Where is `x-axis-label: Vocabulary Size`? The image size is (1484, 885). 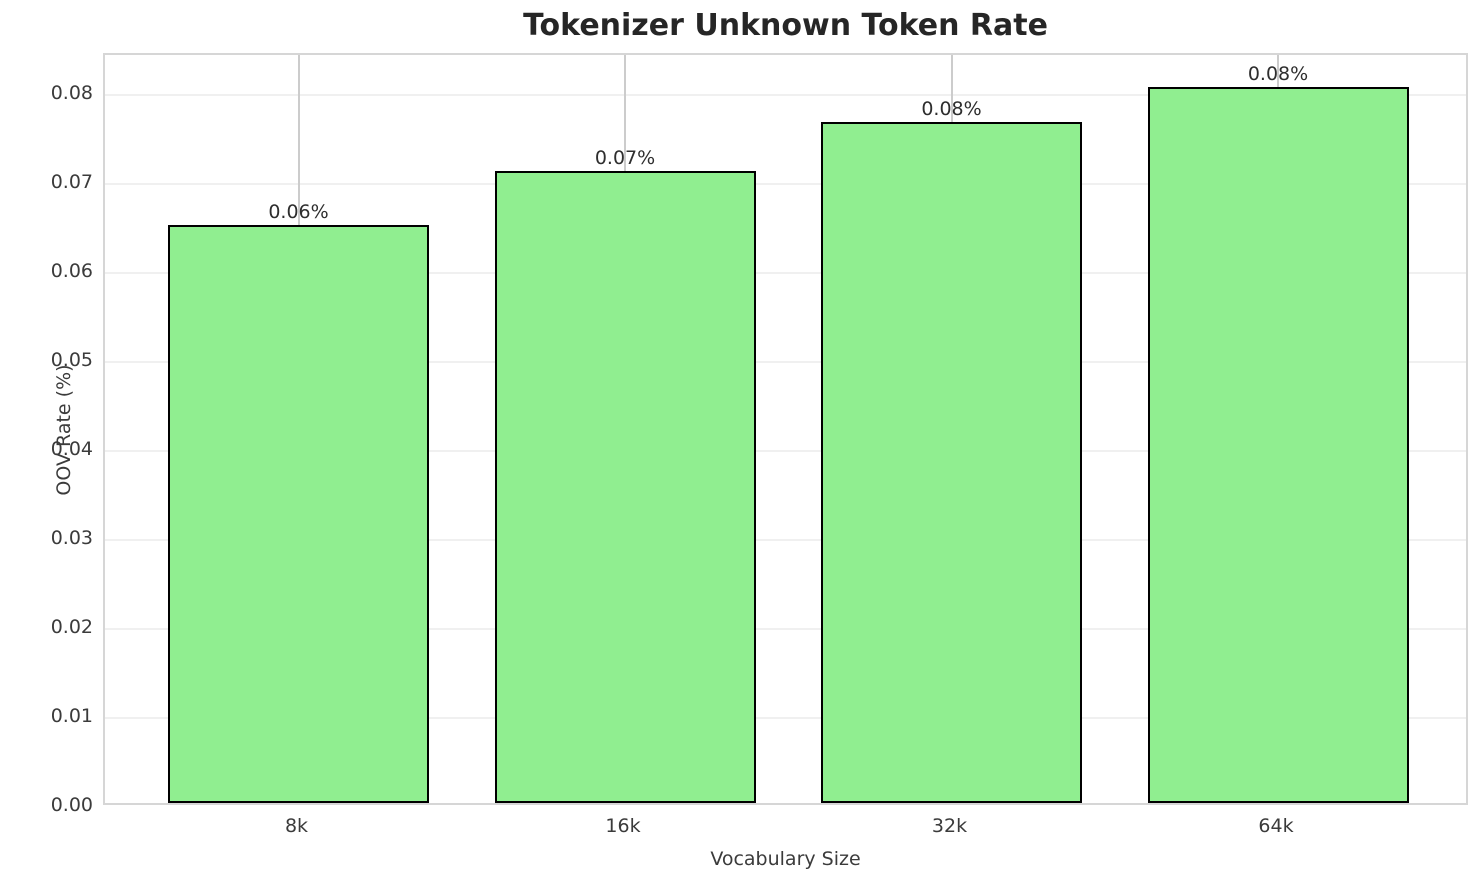
x-axis-label: Vocabulary Size is located at coordinates (785, 859).